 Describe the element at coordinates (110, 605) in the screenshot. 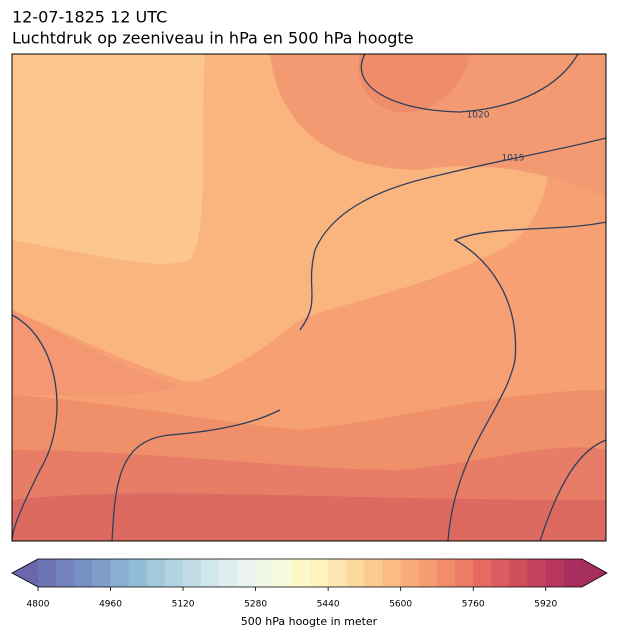

I see `colorbar-tick-label: 4960` at that location.